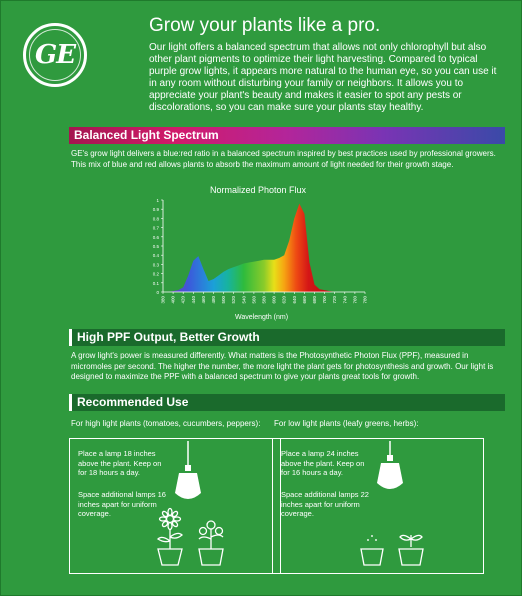 This screenshot has width=522, height=596. Describe the element at coordinates (157, 292) in the screenshot. I see `y-tick-label: 0` at that location.